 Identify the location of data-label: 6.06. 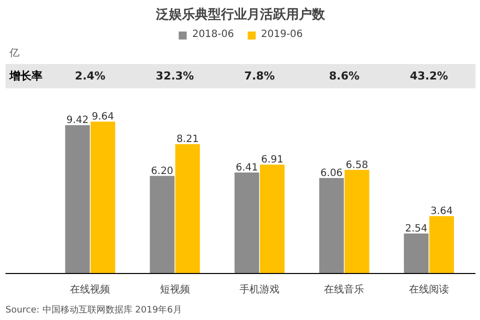
(331, 174).